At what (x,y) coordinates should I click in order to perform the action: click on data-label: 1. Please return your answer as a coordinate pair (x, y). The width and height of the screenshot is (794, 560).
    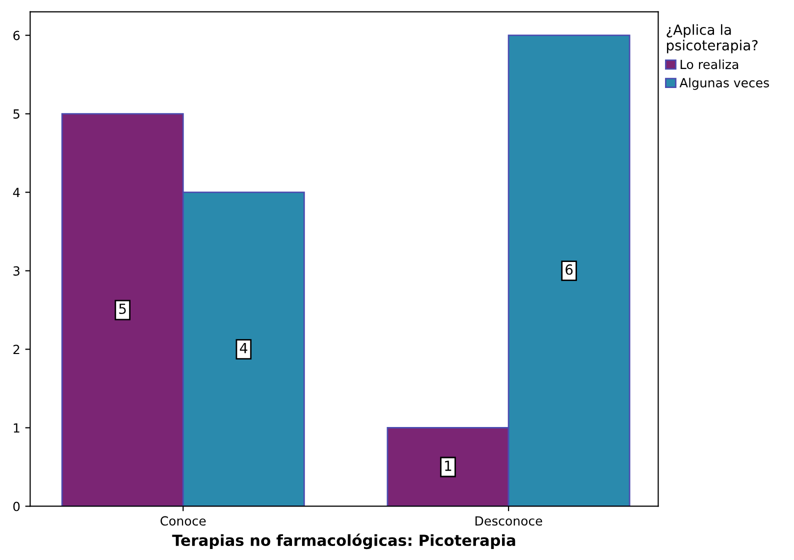
    Looking at the image, I should click on (448, 465).